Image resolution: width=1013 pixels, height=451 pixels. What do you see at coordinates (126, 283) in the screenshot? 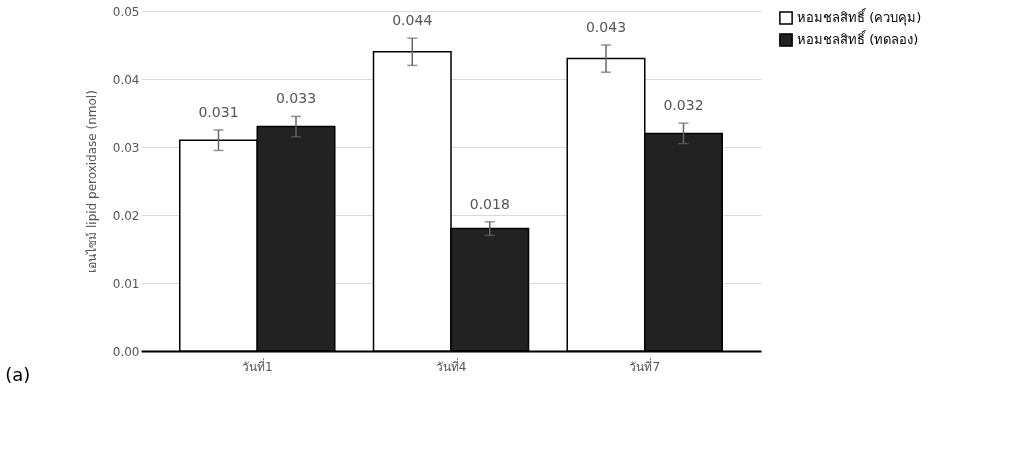
I see `y-tick-label: 0.01` at bounding box center [126, 283].